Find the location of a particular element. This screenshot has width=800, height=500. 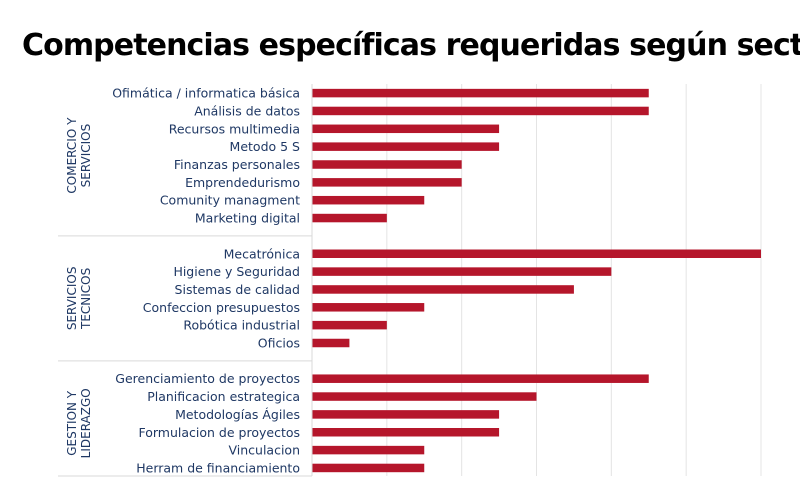

group-label: TECNICOS is located at coordinates (86, 299).